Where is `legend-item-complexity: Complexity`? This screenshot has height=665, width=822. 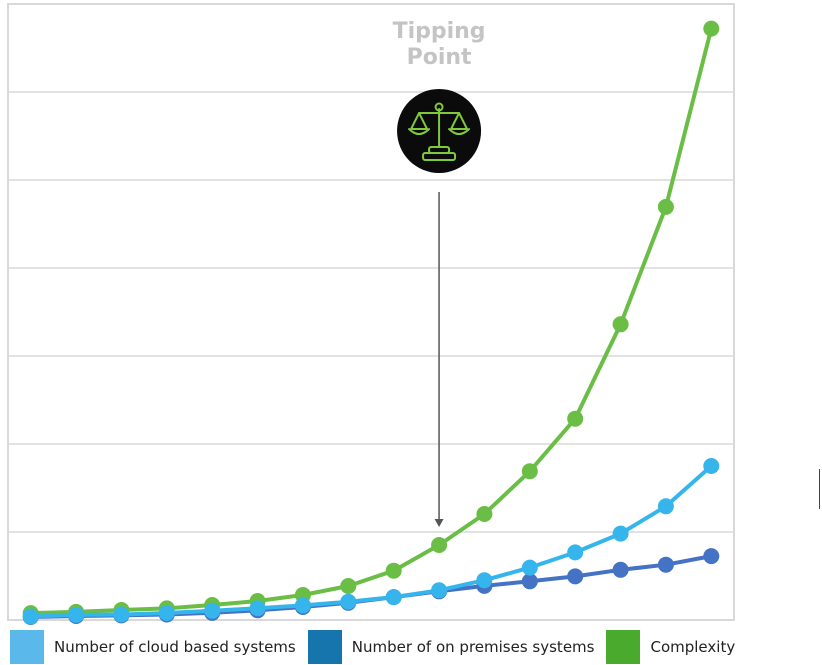 legend-item-complexity: Complexity is located at coordinates (670, 647).